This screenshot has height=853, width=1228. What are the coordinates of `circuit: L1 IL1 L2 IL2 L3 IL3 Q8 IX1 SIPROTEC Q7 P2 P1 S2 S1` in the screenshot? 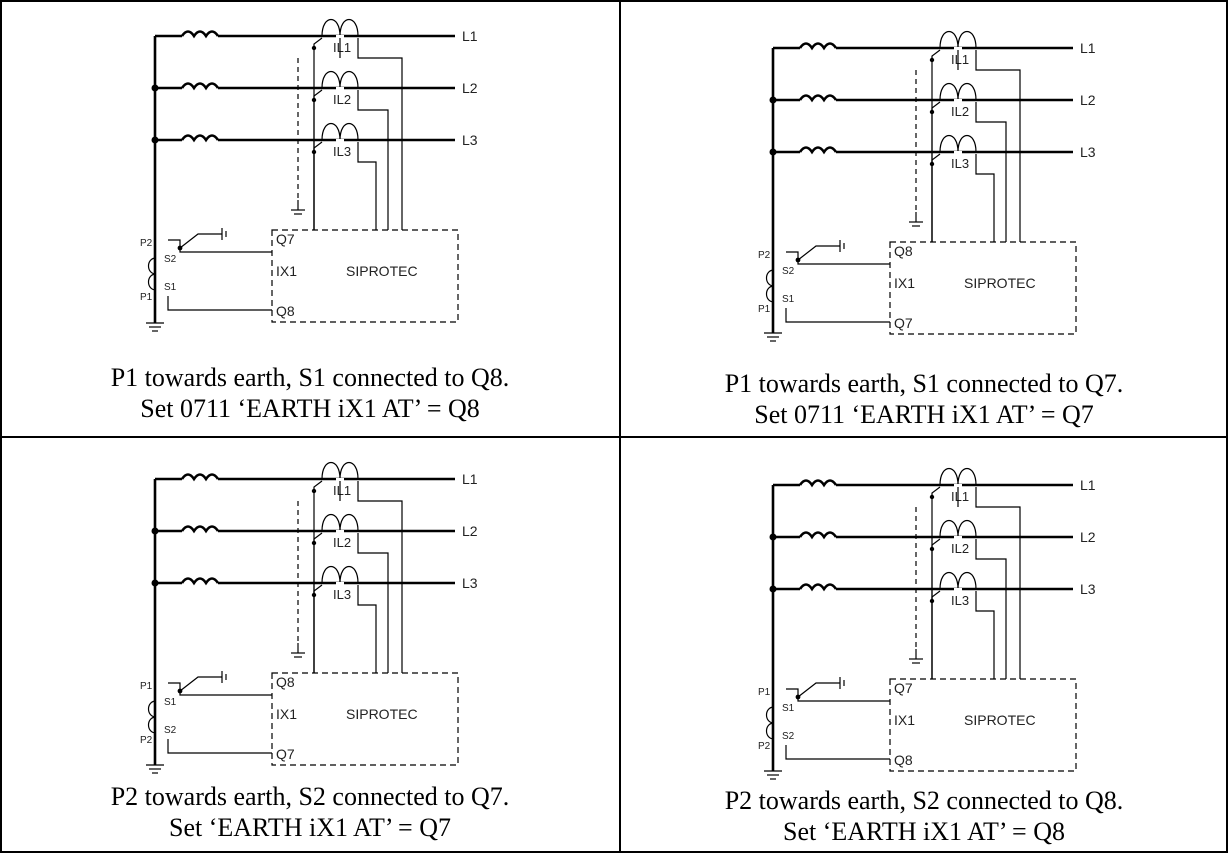 It's located at (927, 186).